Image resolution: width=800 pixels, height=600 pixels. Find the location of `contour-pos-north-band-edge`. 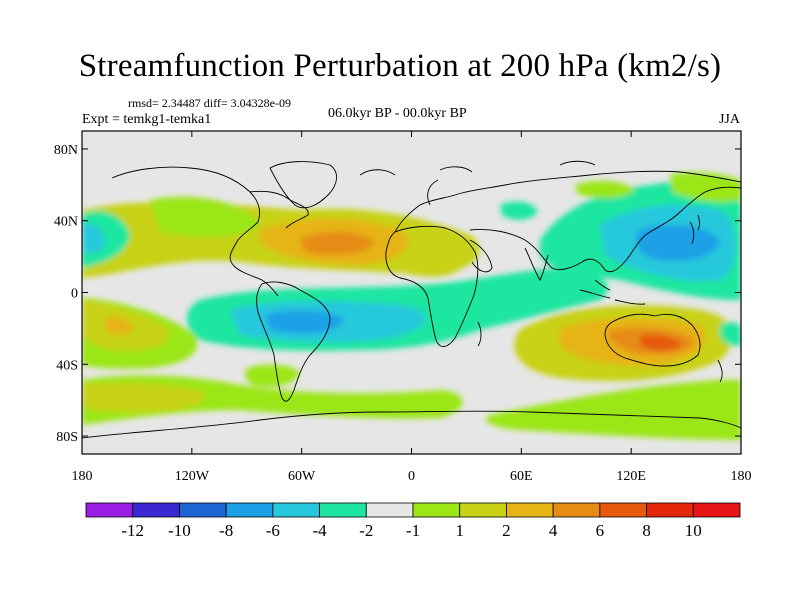

contour-pos-north-band-edge is located at coordinates (205, 217).